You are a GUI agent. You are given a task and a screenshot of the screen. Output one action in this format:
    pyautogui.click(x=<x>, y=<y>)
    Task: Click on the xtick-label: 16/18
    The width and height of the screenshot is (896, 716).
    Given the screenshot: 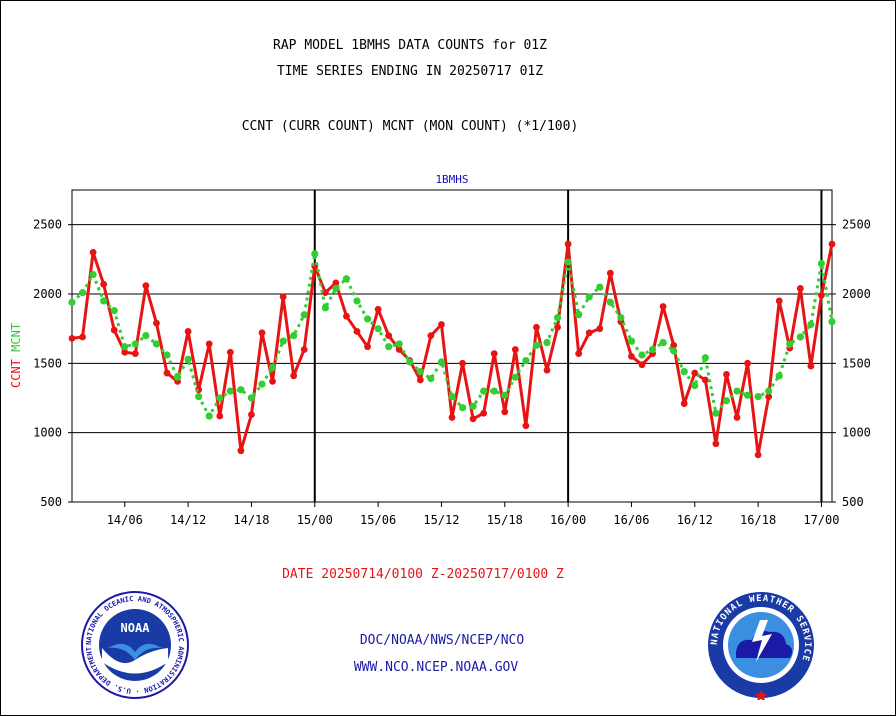 What is the action you would take?
    pyautogui.click(x=758, y=520)
    